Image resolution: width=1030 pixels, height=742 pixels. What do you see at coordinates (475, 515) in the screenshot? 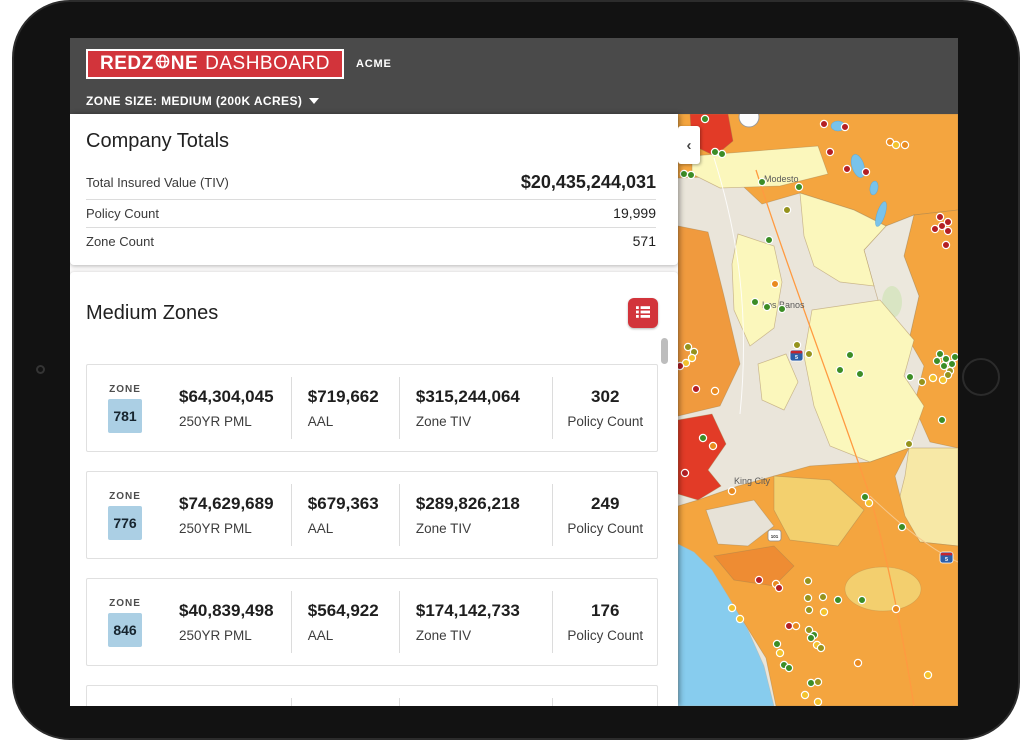
I see `zone-stat-tiv: $289,826,218 Zone TIV` at bounding box center [475, 515].